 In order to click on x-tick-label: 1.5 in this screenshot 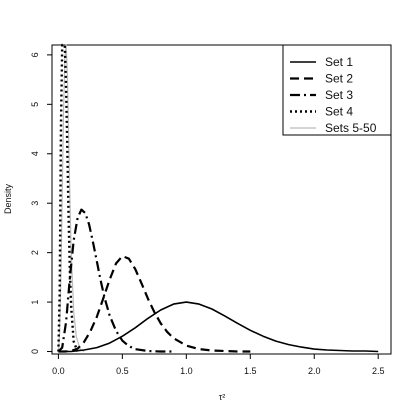, I will do `click(250, 371)`.